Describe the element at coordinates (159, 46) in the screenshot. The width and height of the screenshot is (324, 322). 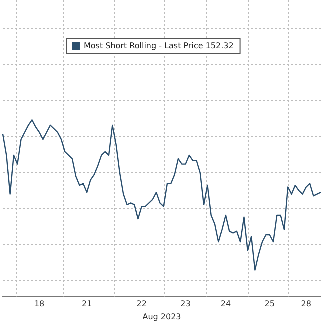
I see `legend-label: Most Short Rolling - Last Price 152.32` at that location.